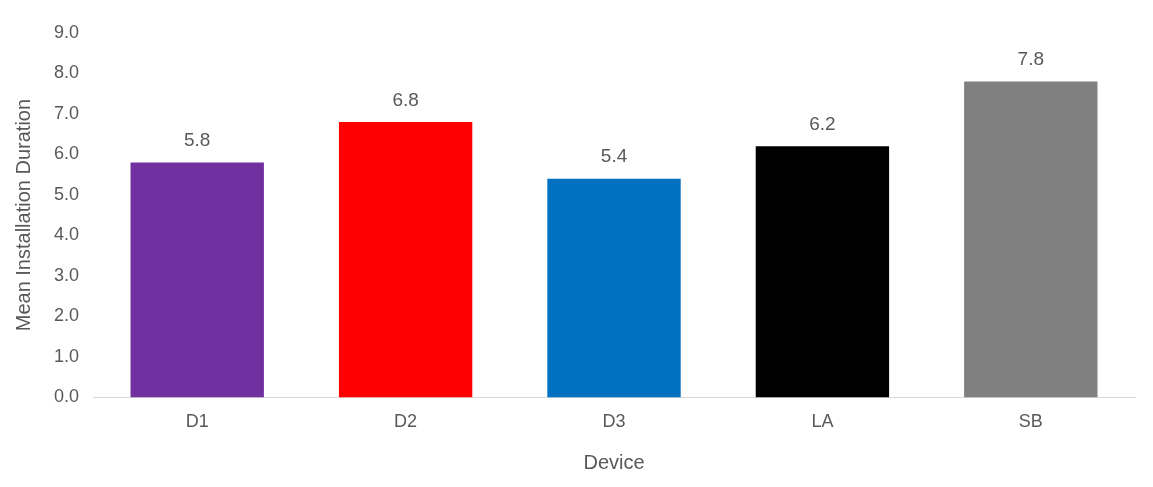 Image resolution: width=1153 pixels, height=487 pixels. What do you see at coordinates (66, 315) in the screenshot?
I see `y-tick-label: 2.0` at bounding box center [66, 315].